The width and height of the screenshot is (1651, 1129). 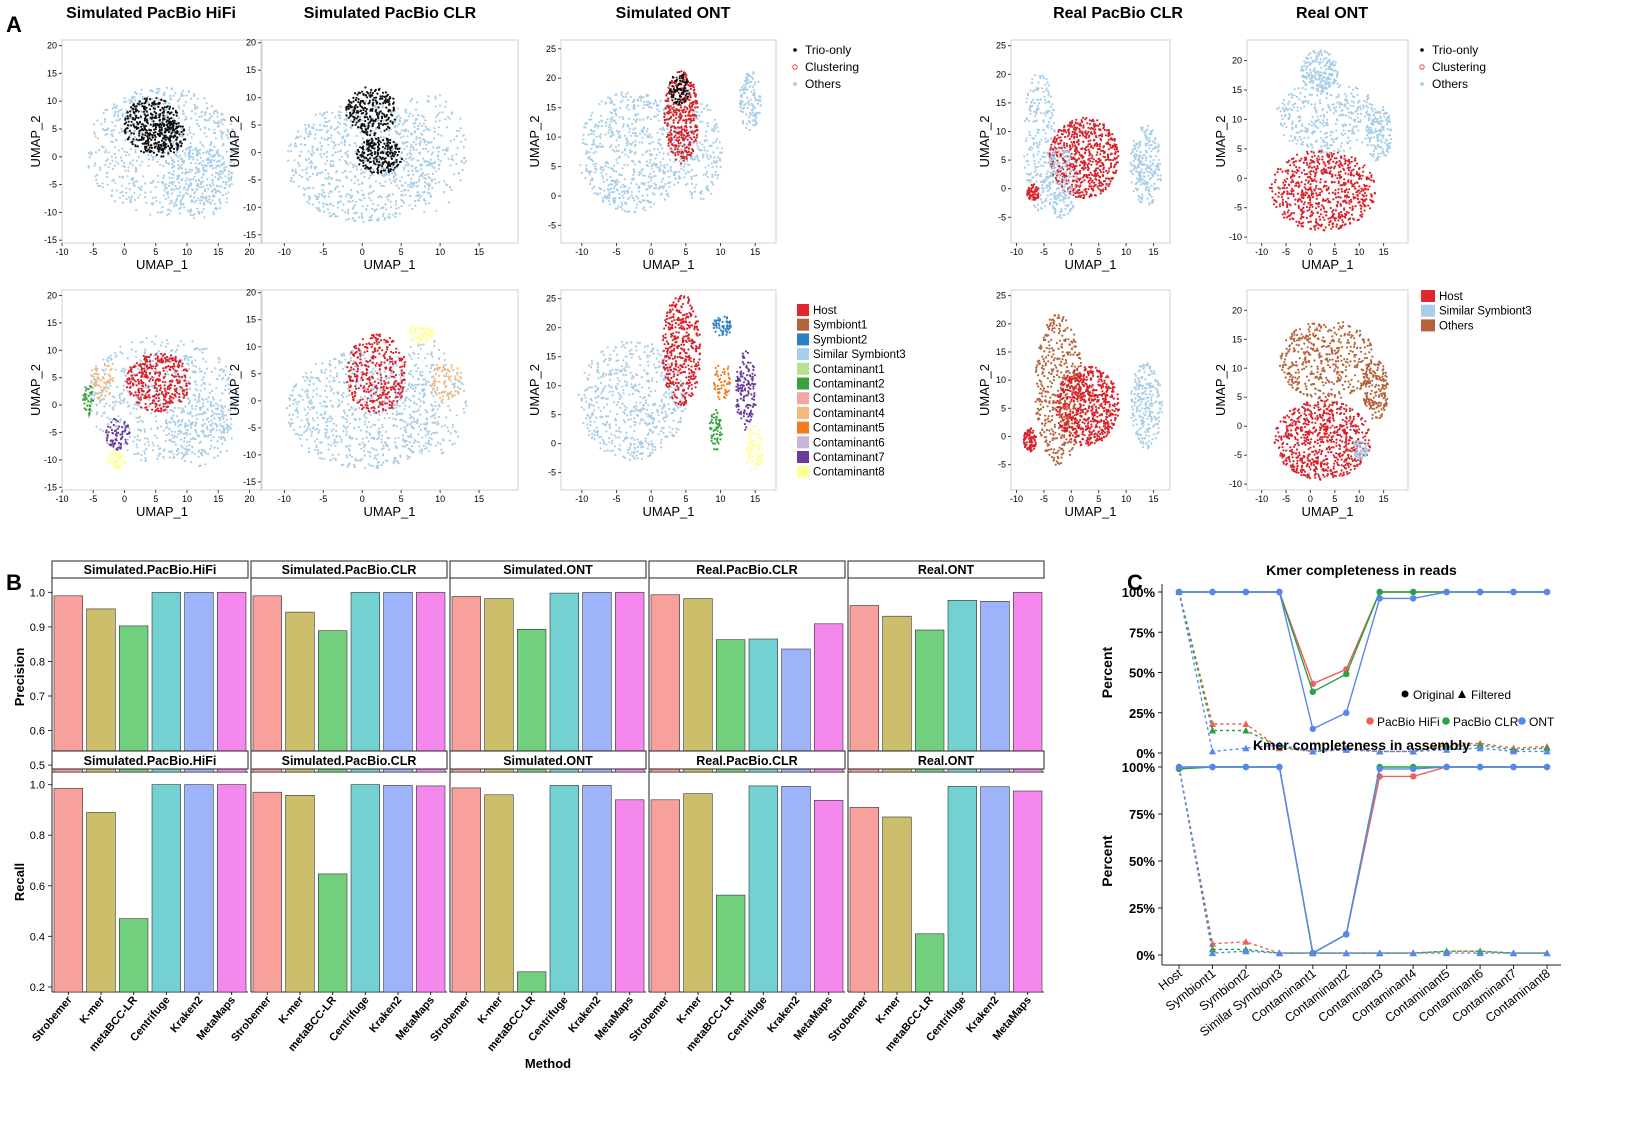 What do you see at coordinates (1135, 582) in the screenshot?
I see `panel-label-c: C` at bounding box center [1135, 582].